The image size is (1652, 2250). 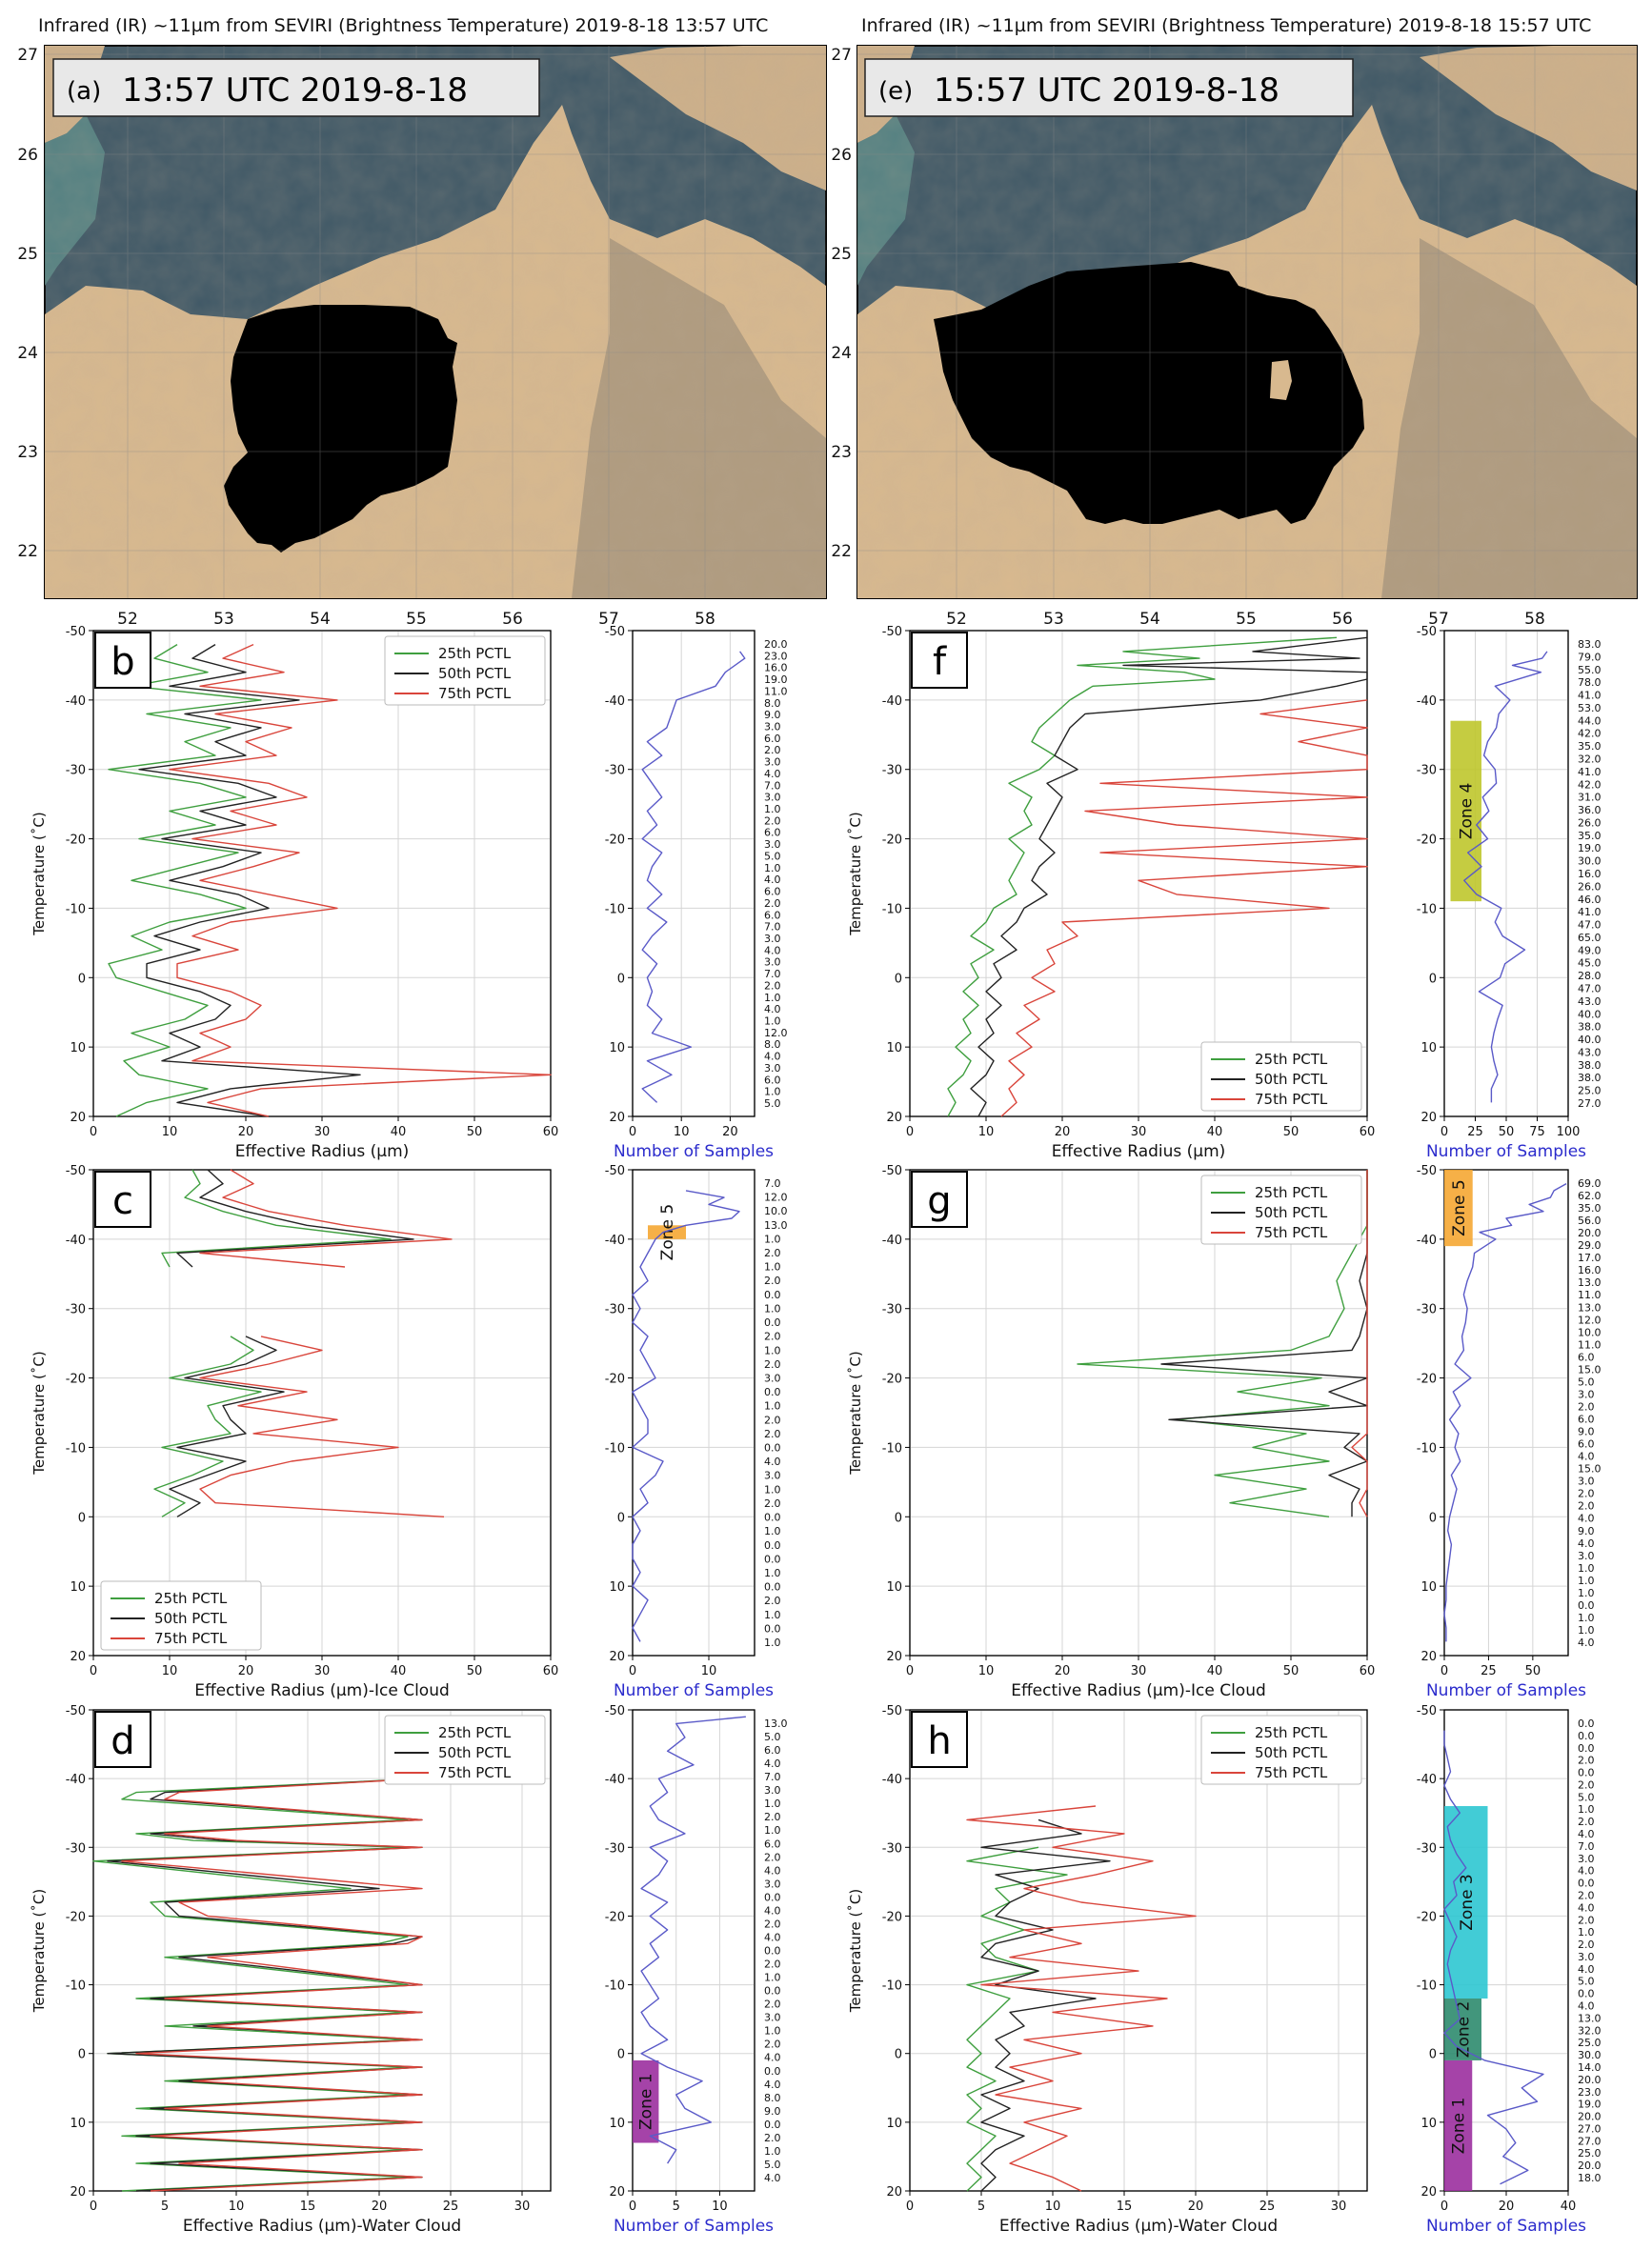 I want to click on sample-count-label: 46.0, so click(x=1590, y=900).